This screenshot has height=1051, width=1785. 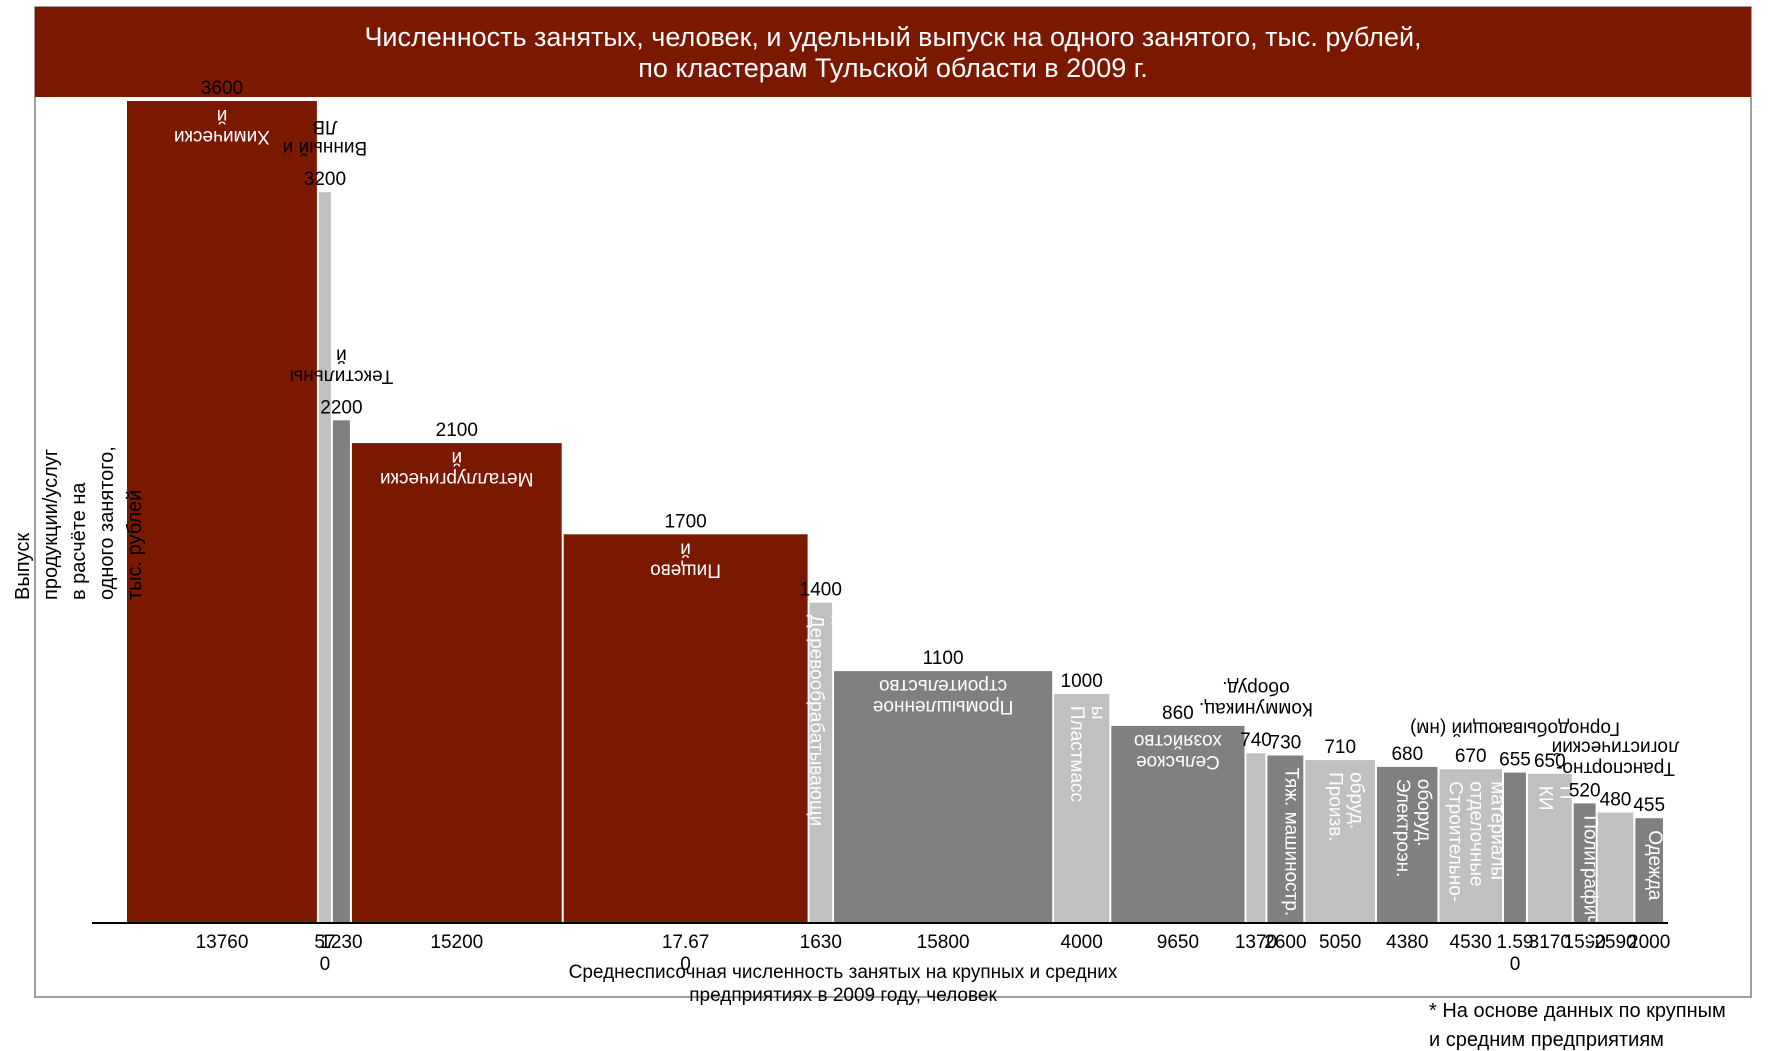 I want to click on value-label-cluster-12: 710, so click(x=1340, y=747).